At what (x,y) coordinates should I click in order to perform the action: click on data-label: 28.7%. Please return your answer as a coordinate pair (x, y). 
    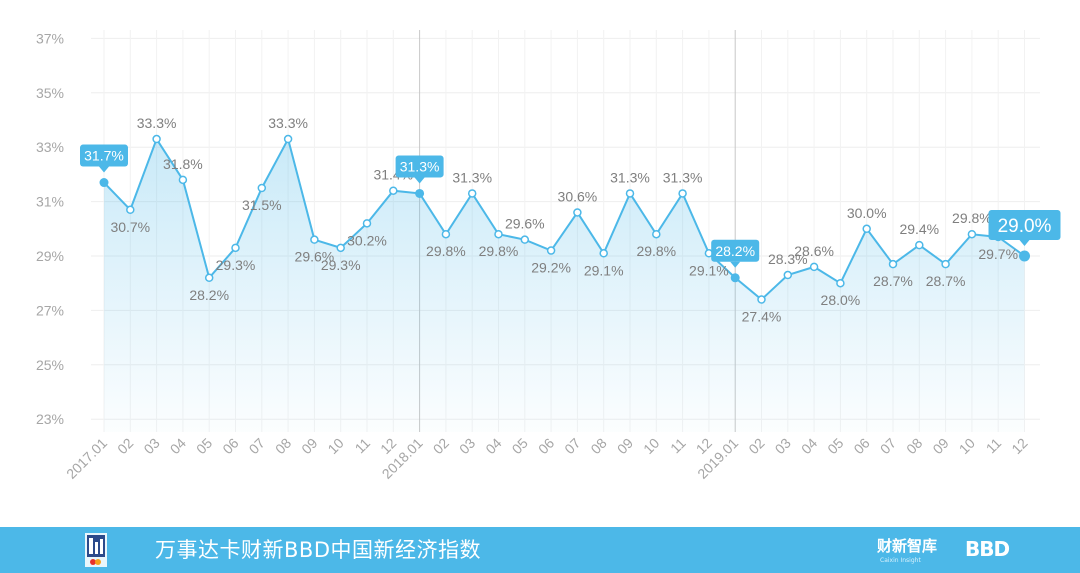
    Looking at the image, I should click on (893, 281).